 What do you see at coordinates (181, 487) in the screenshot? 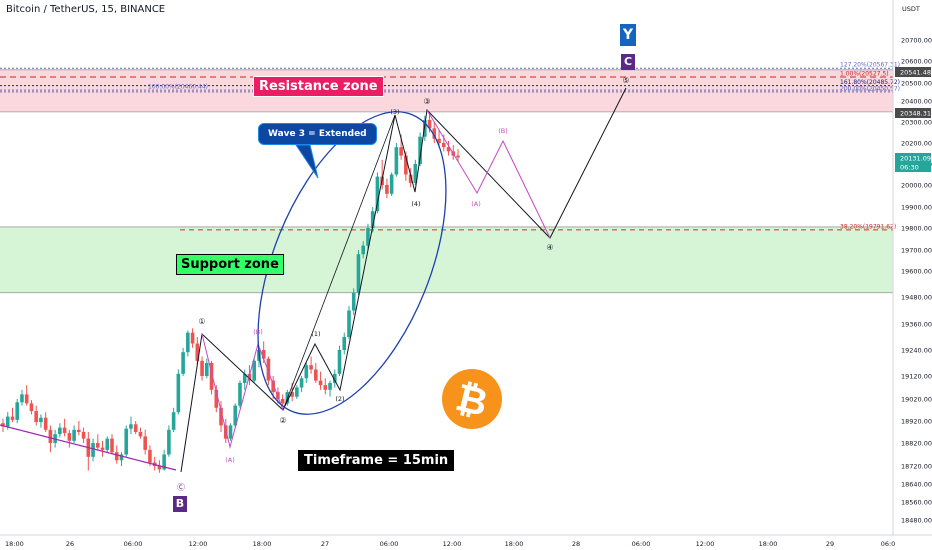
I see `wave-B-low-label: Ⓒ` at bounding box center [181, 487].